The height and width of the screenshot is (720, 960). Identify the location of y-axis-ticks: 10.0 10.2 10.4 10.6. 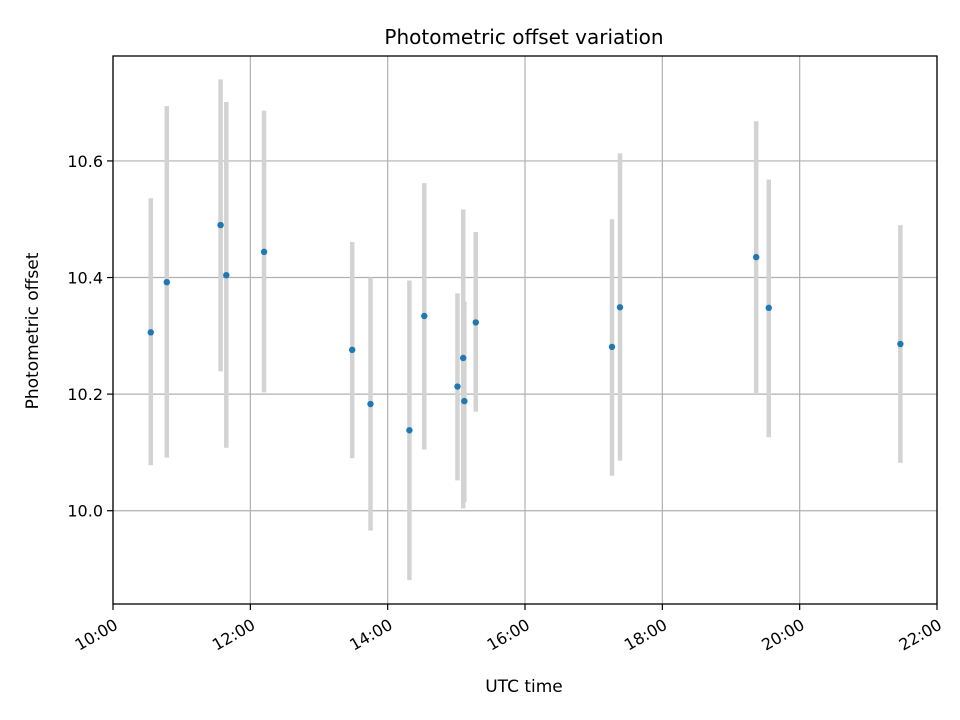
(90, 336).